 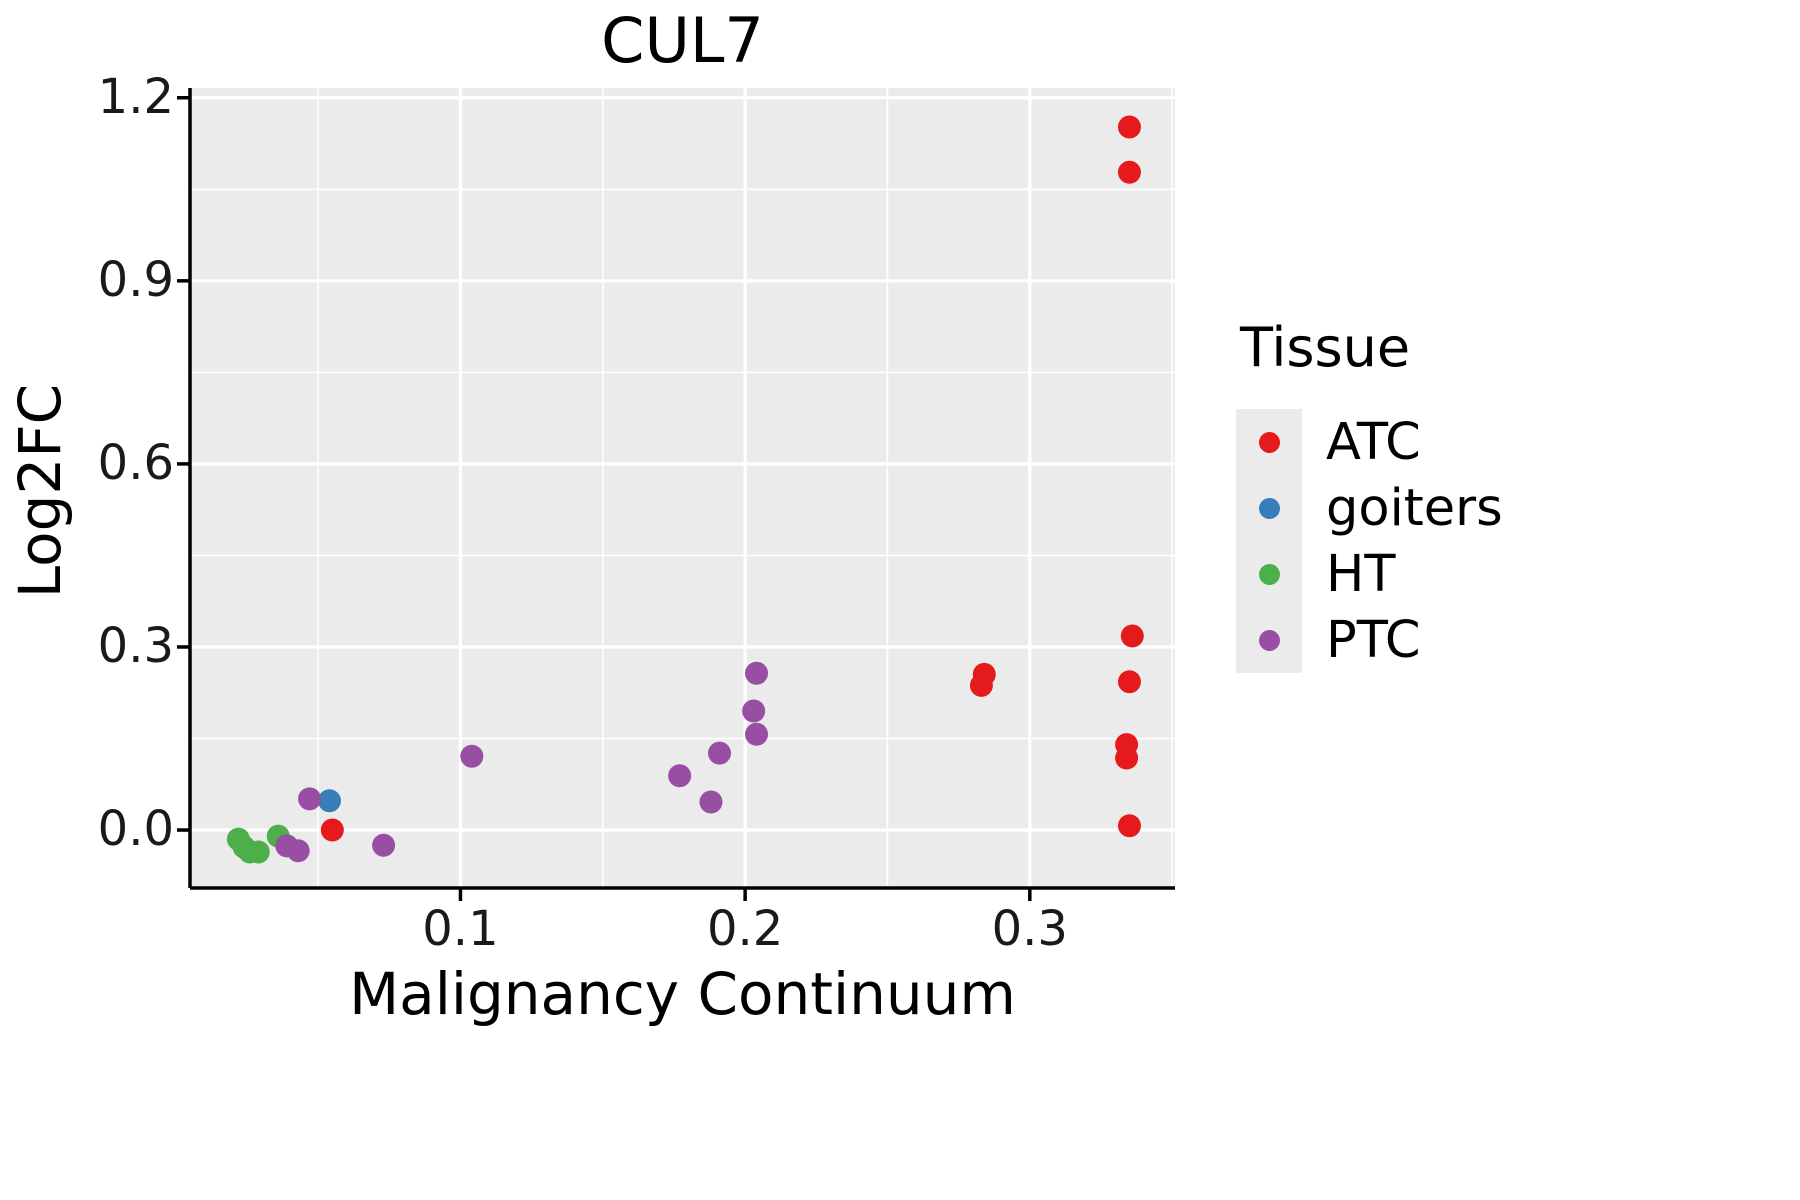 I want to click on legend-item-PTC: PTC, so click(x=1369, y=640).